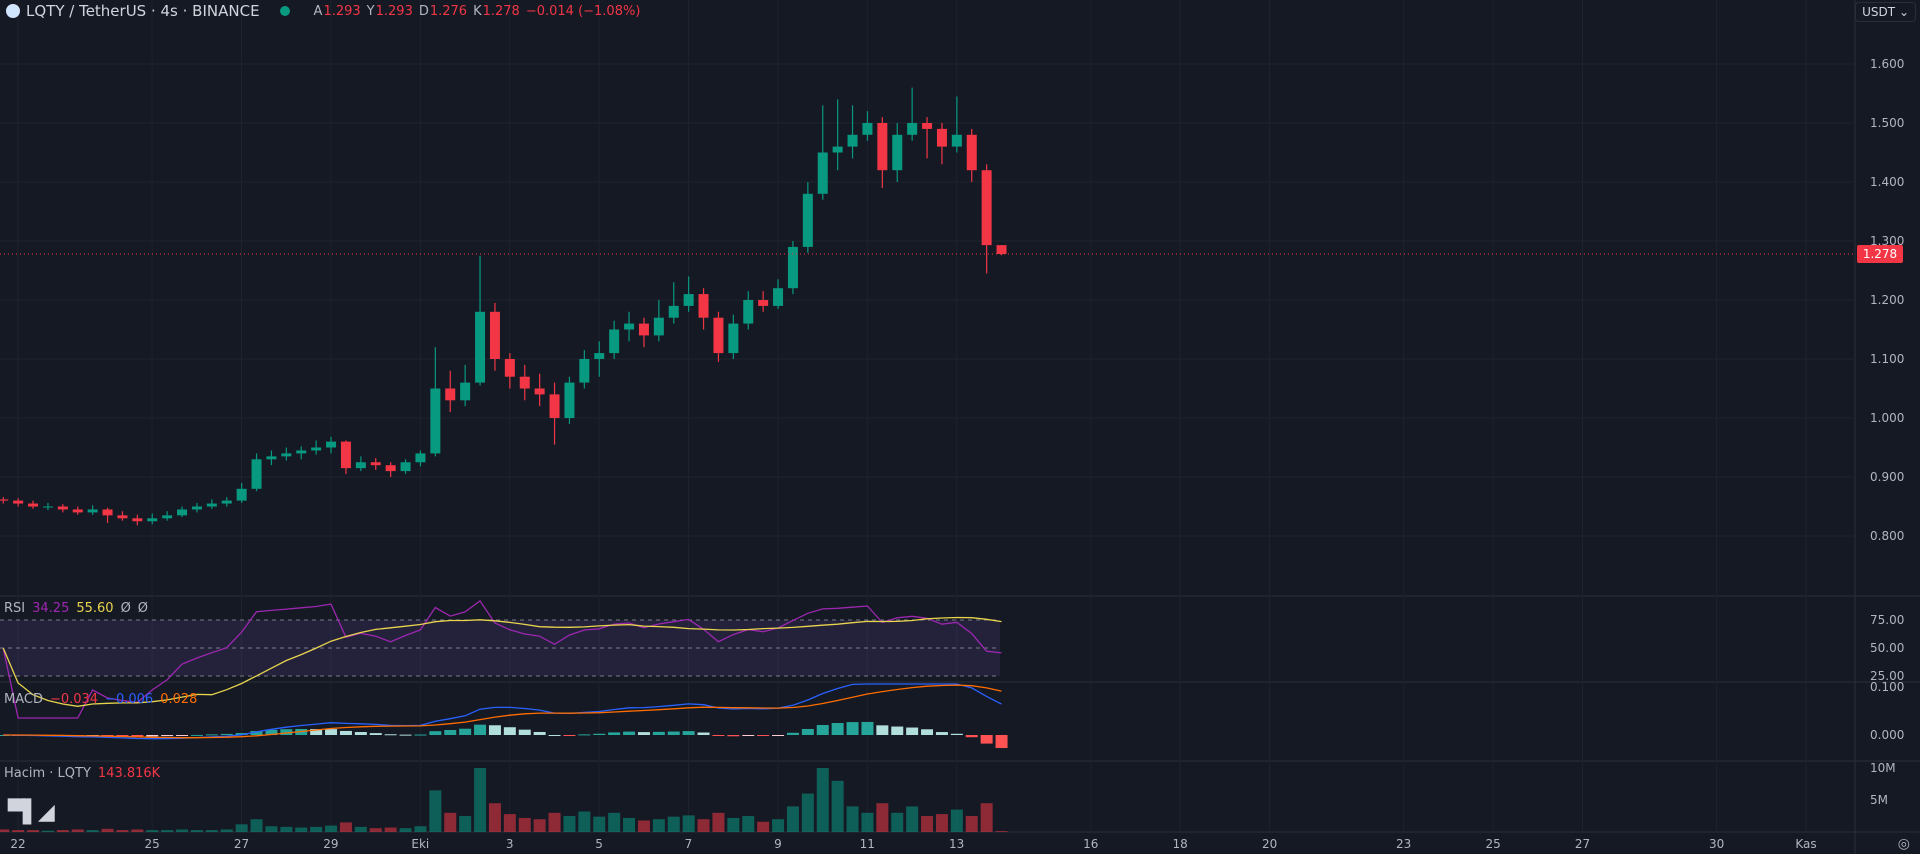 The width and height of the screenshot is (1920, 854). Describe the element at coordinates (74, 699) in the screenshot. I see `macd-hist-value: −0.034` at that location.